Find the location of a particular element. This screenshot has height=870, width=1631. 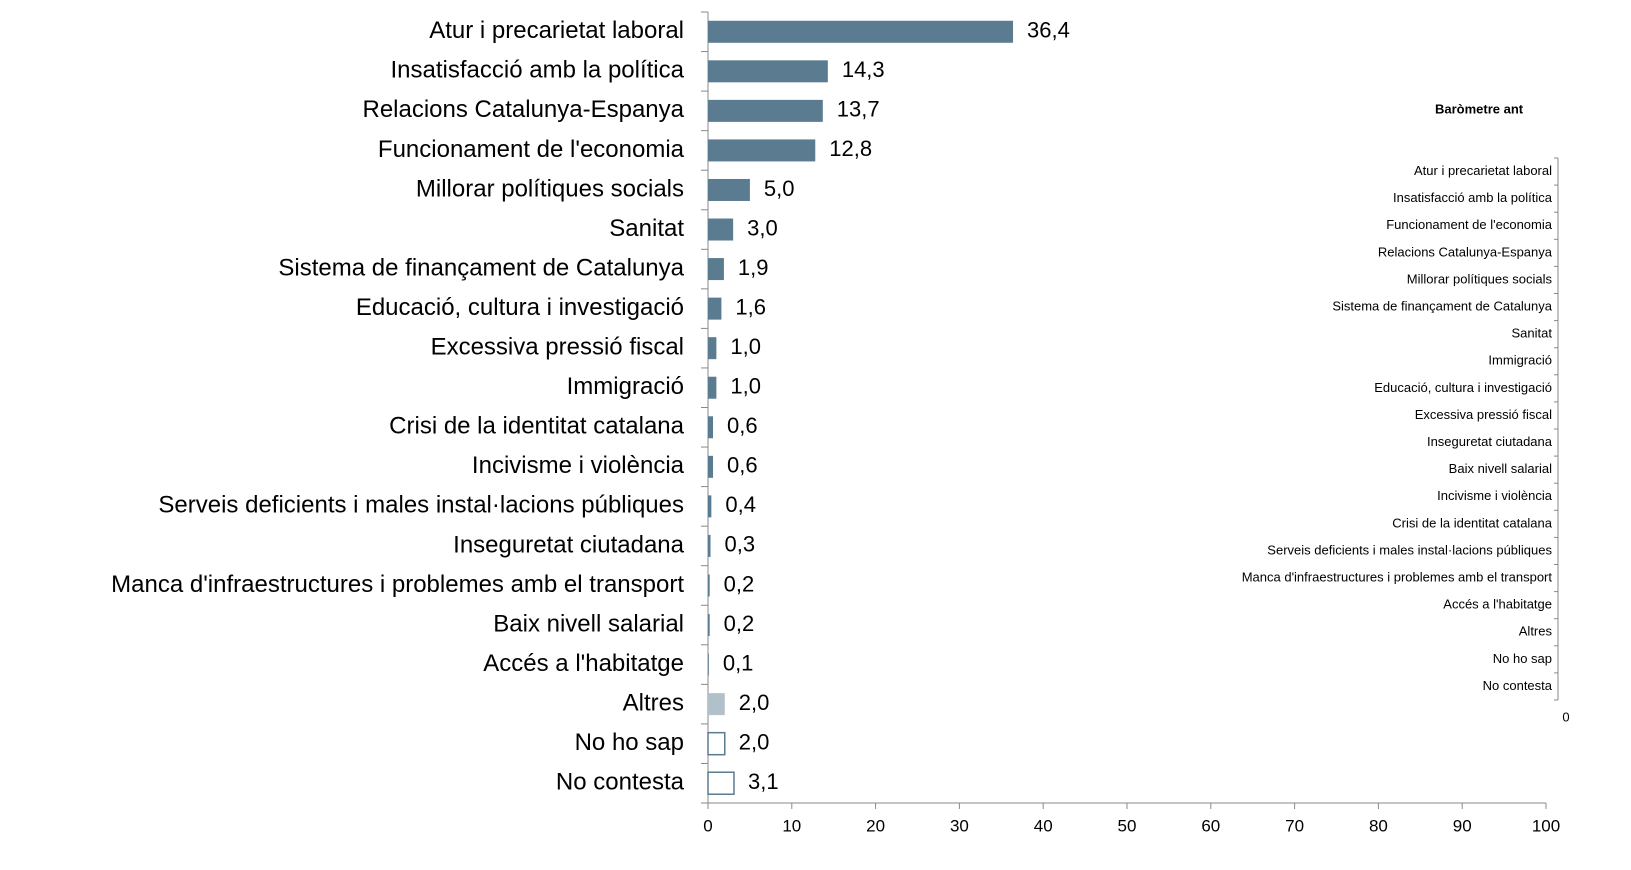

value-label: 36,4 is located at coordinates (1048, 30).